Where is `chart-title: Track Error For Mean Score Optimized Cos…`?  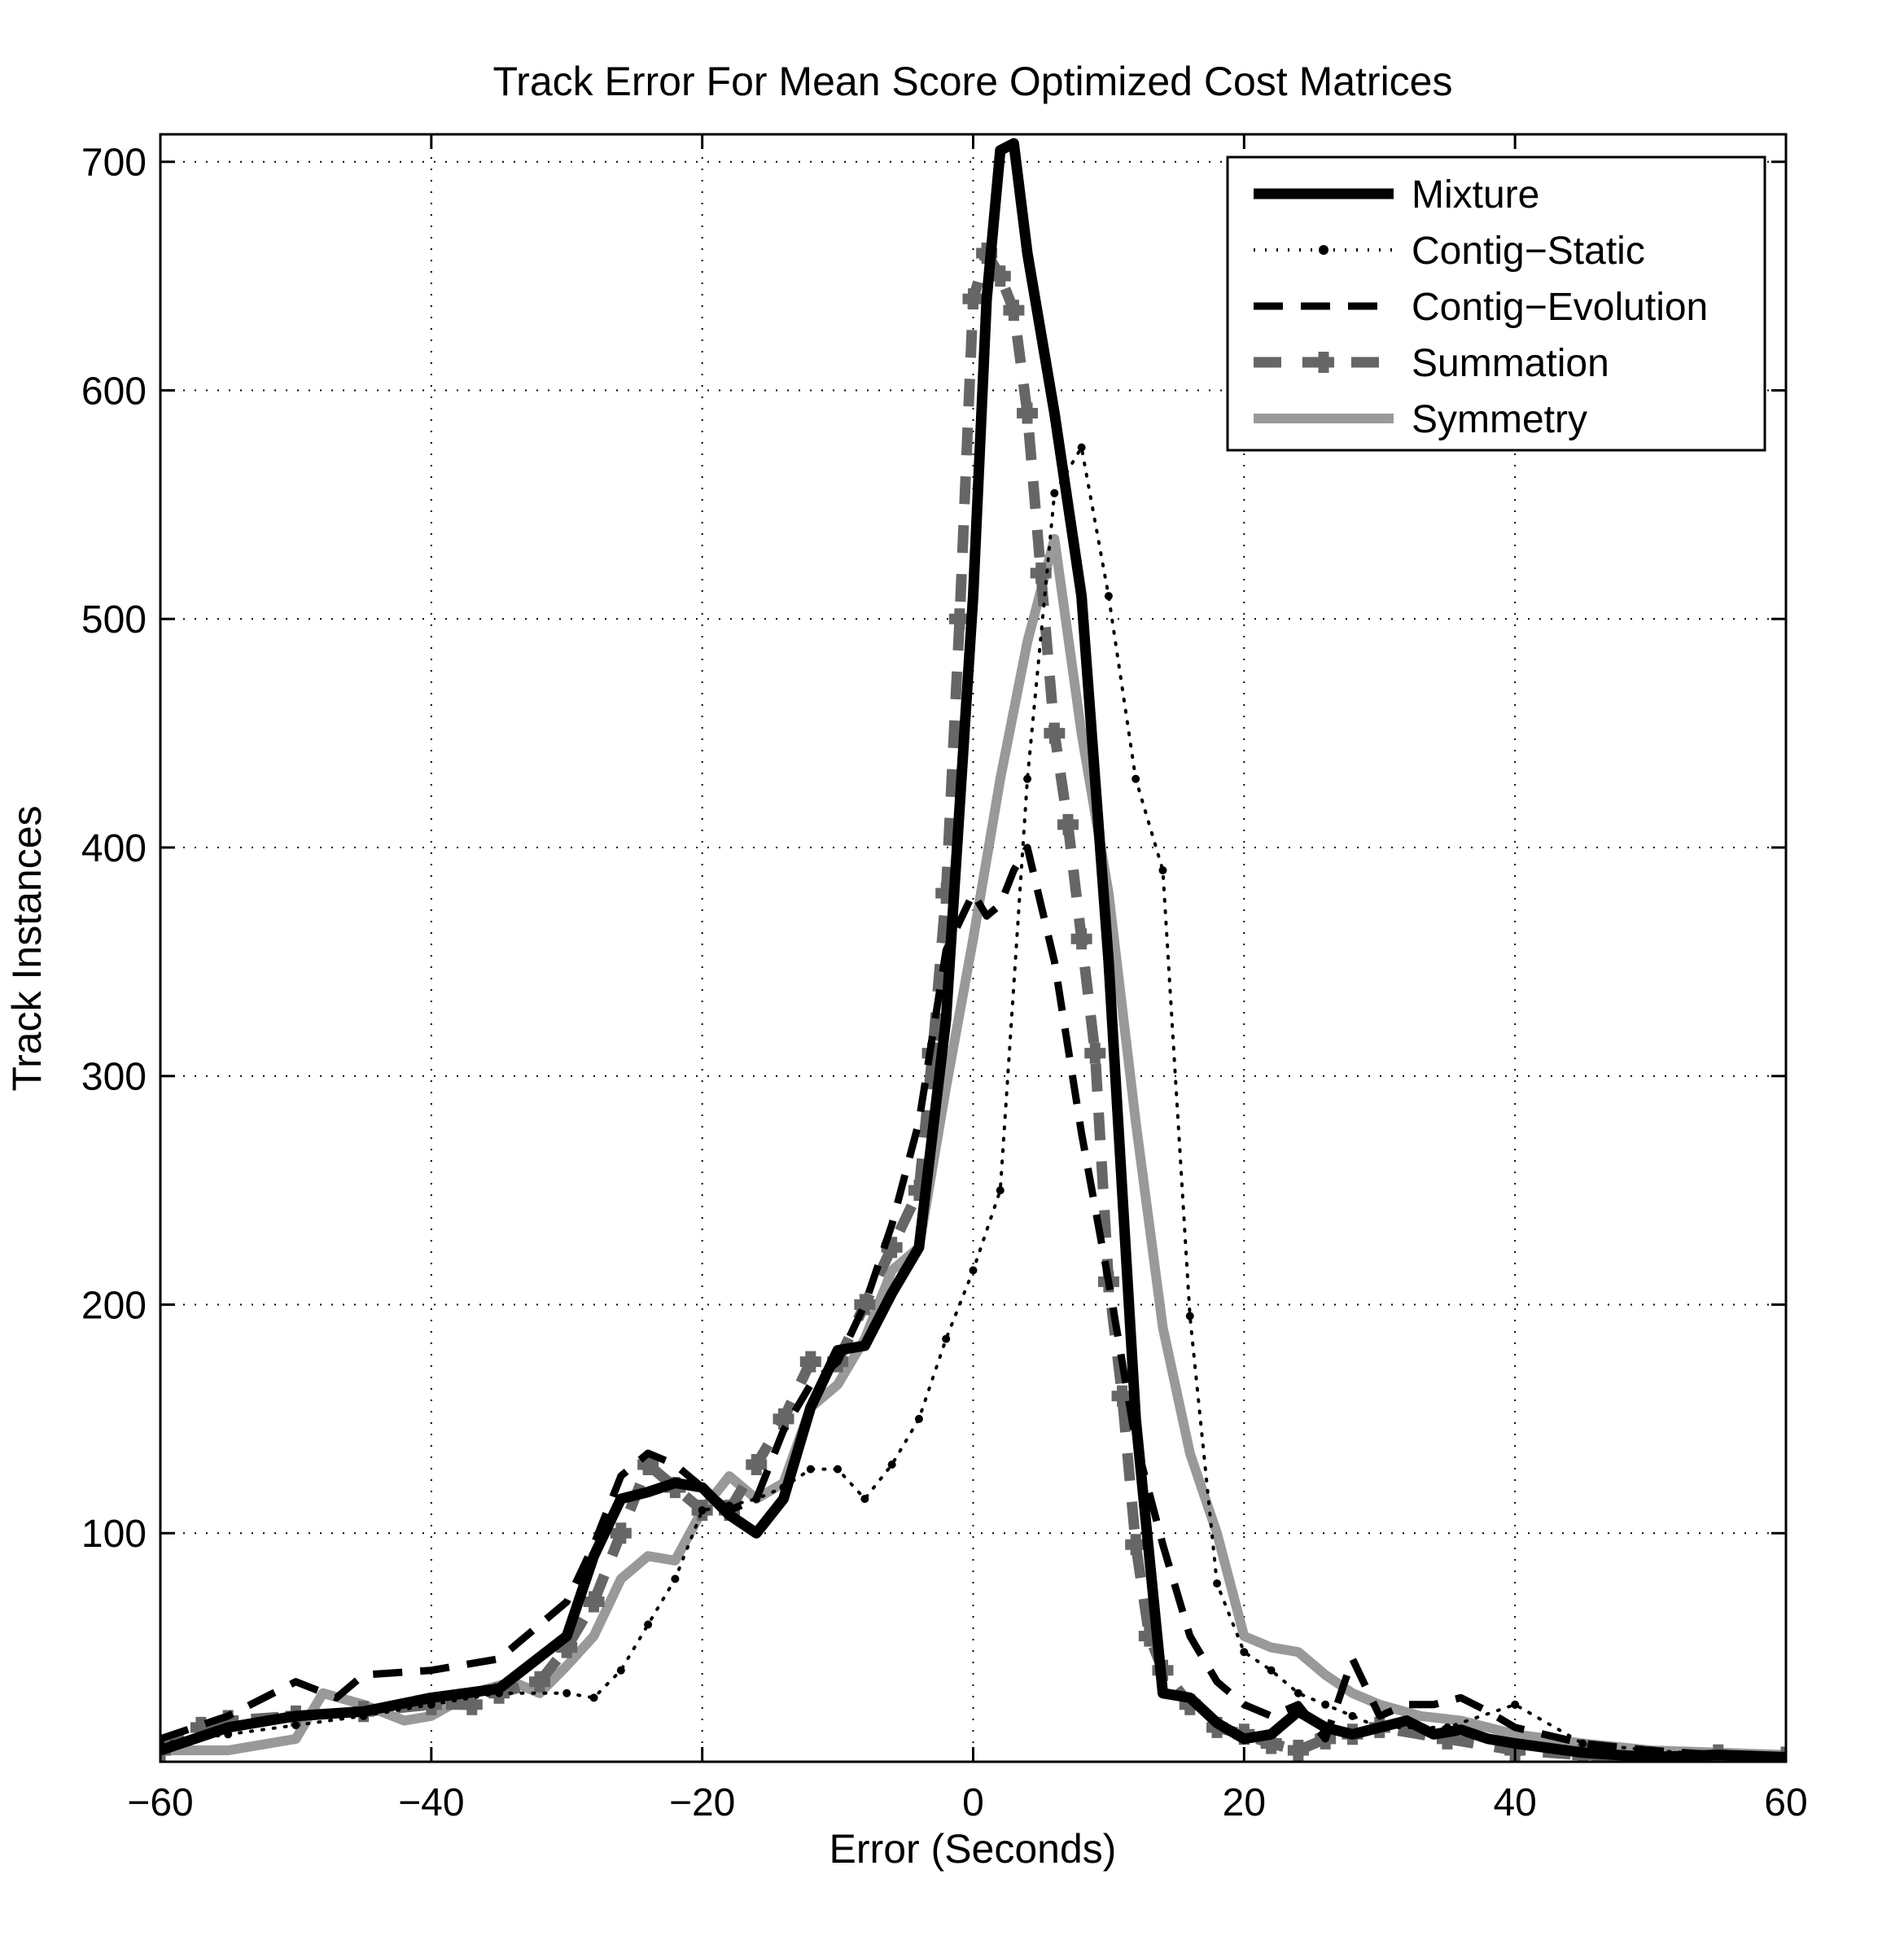 chart-title: Track Error For Mean Score Optimized Cos… is located at coordinates (973, 81).